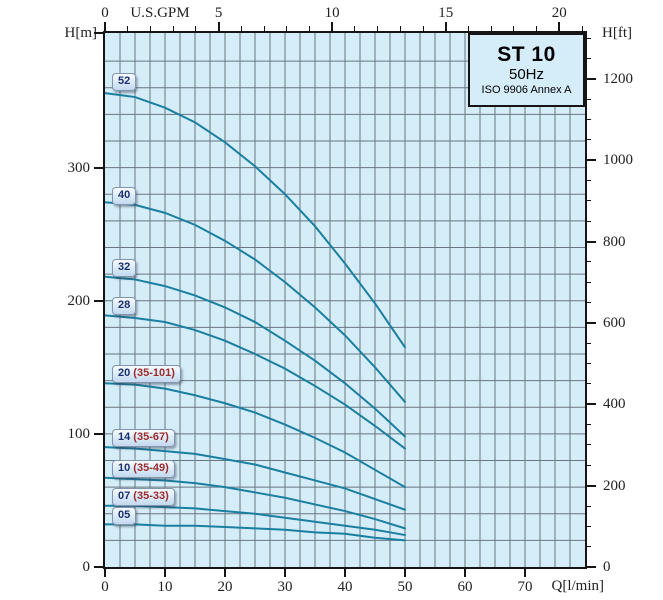 This screenshot has height=600, width=663. I want to click on bottom-axis-tick-label: 10, so click(165, 587).